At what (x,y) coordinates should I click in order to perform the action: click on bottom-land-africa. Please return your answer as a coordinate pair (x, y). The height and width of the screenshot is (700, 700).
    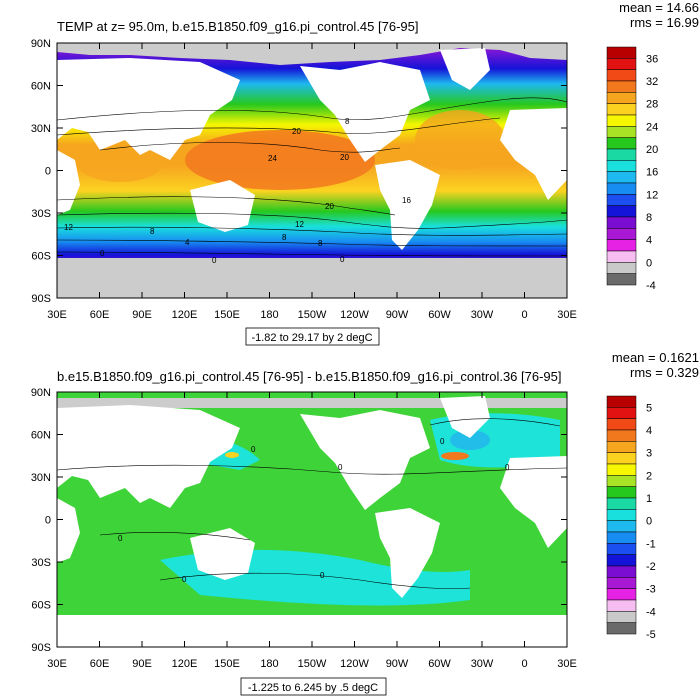
    Looking at the image, I should click on (68, 530).